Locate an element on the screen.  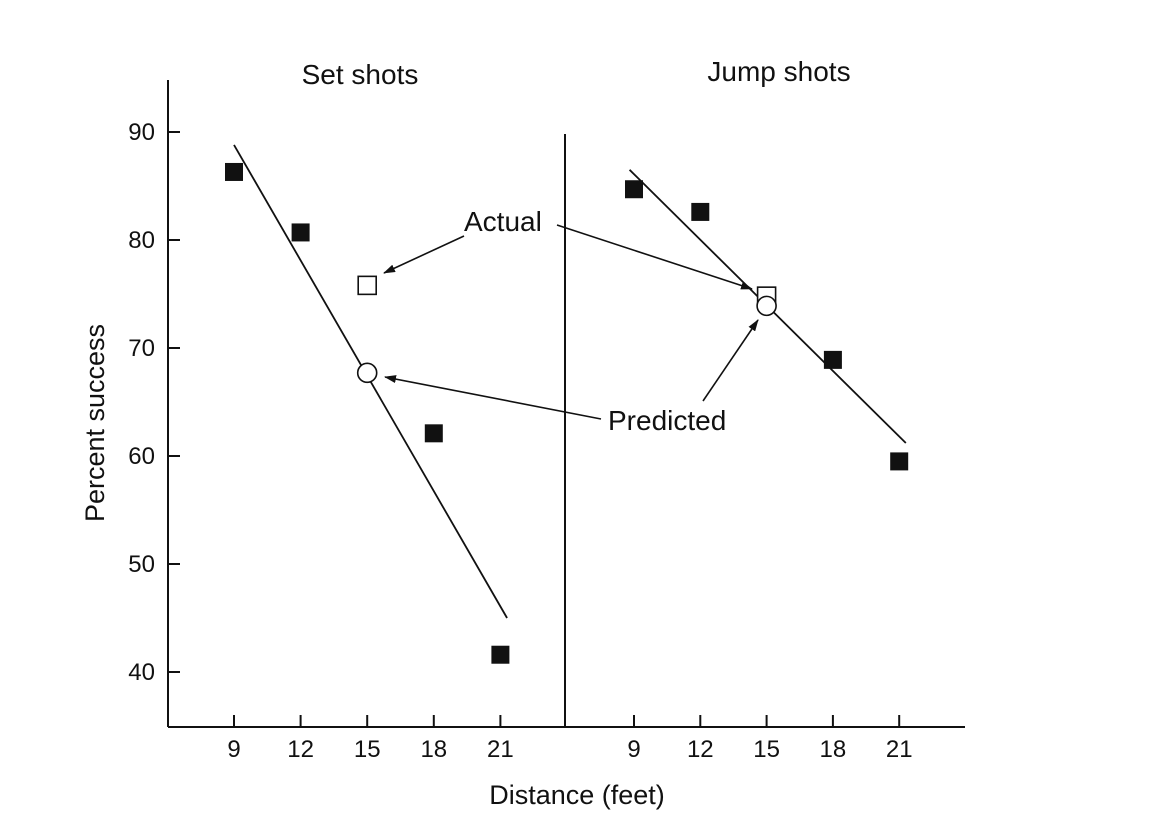
panel-1-x-tick-label-12: 12 is located at coordinates (300, 749).